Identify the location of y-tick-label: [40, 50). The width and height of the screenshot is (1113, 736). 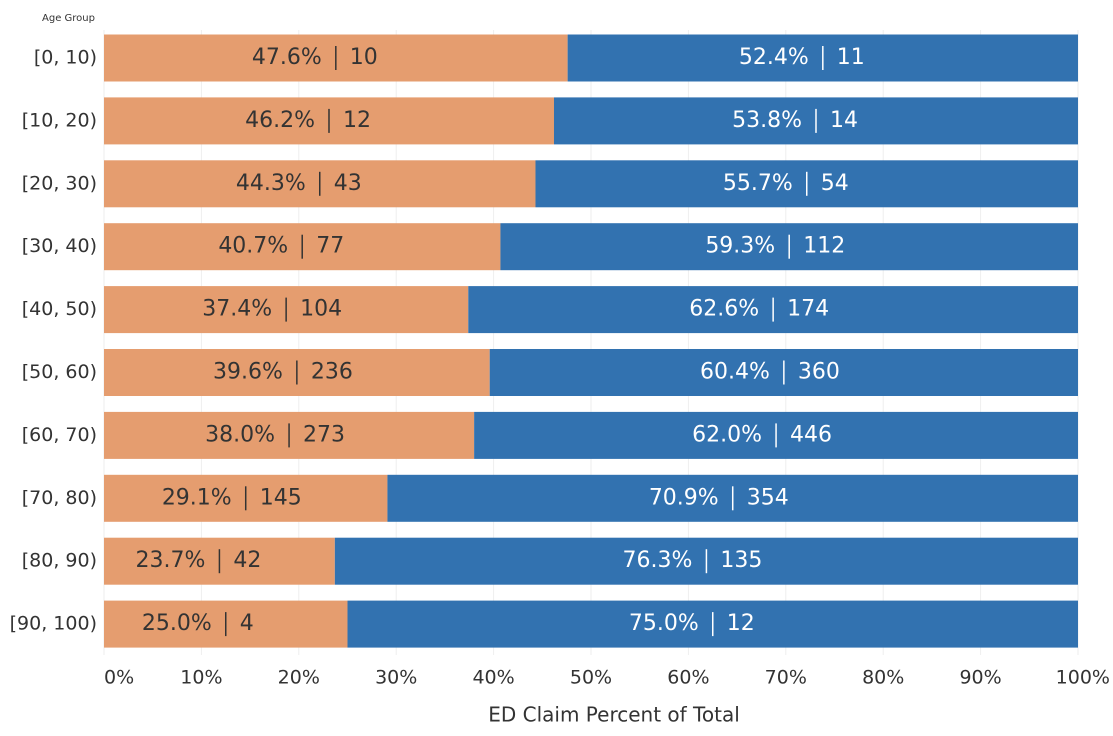
(59, 309).